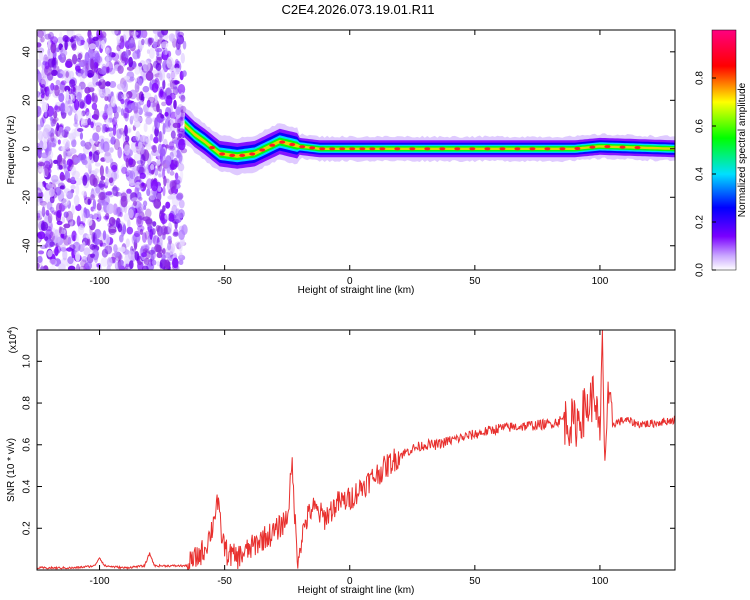 The image size is (750, 600). Describe the element at coordinates (429, 140) in the screenshot. I see `signal-band-layer` at that location.